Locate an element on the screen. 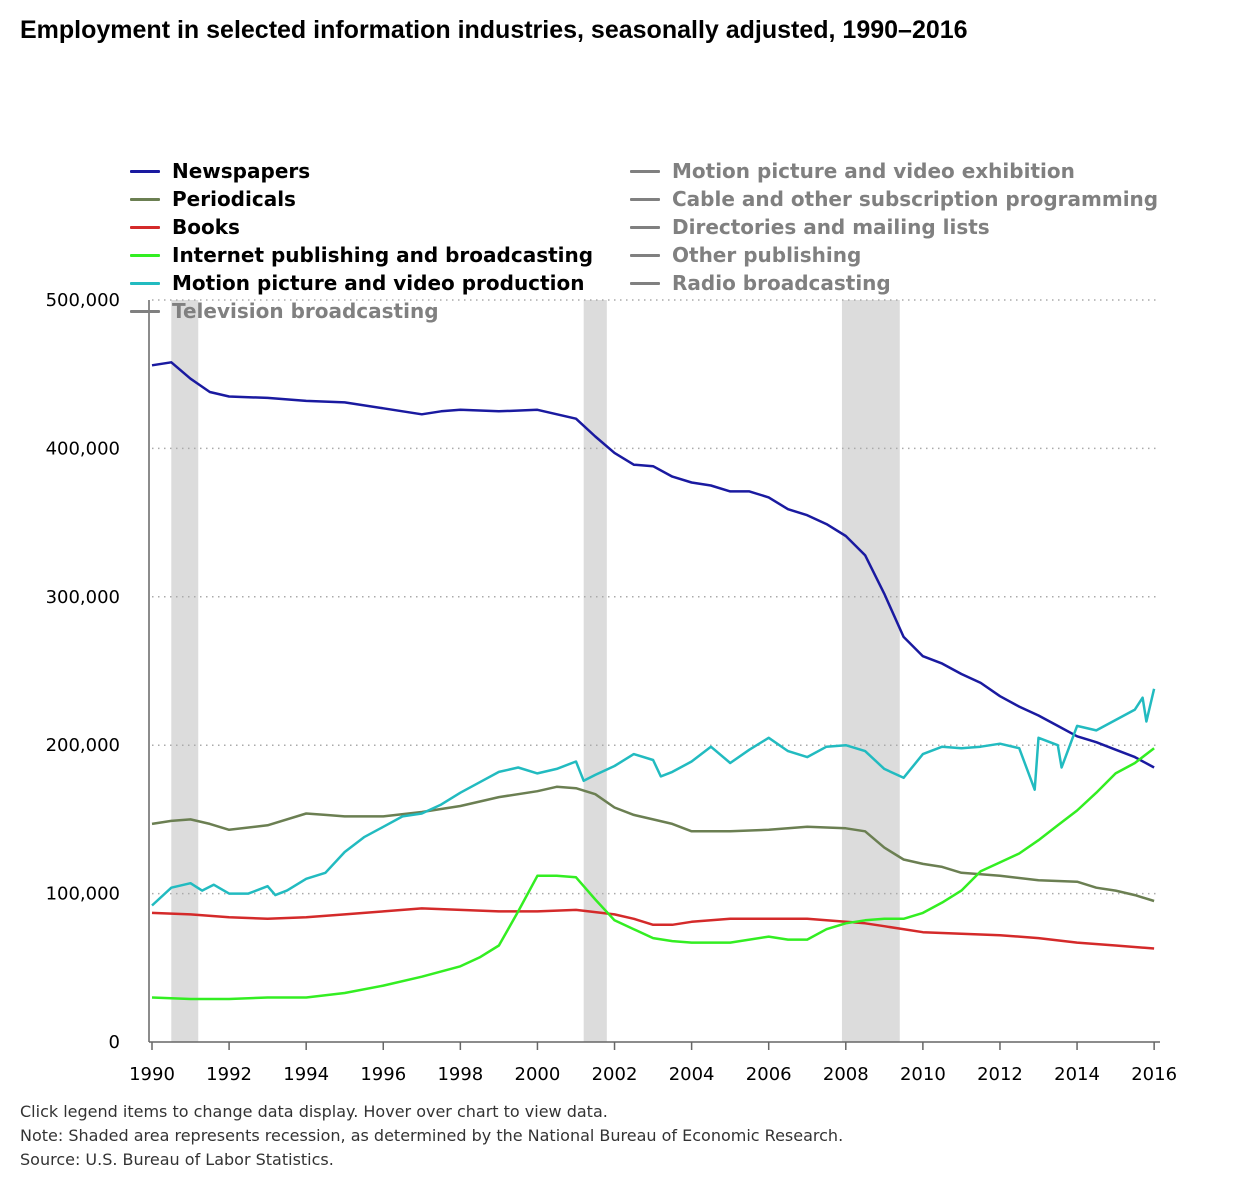 The height and width of the screenshot is (1200, 1240). y-tick-label: 500,000 is located at coordinates (83, 300).